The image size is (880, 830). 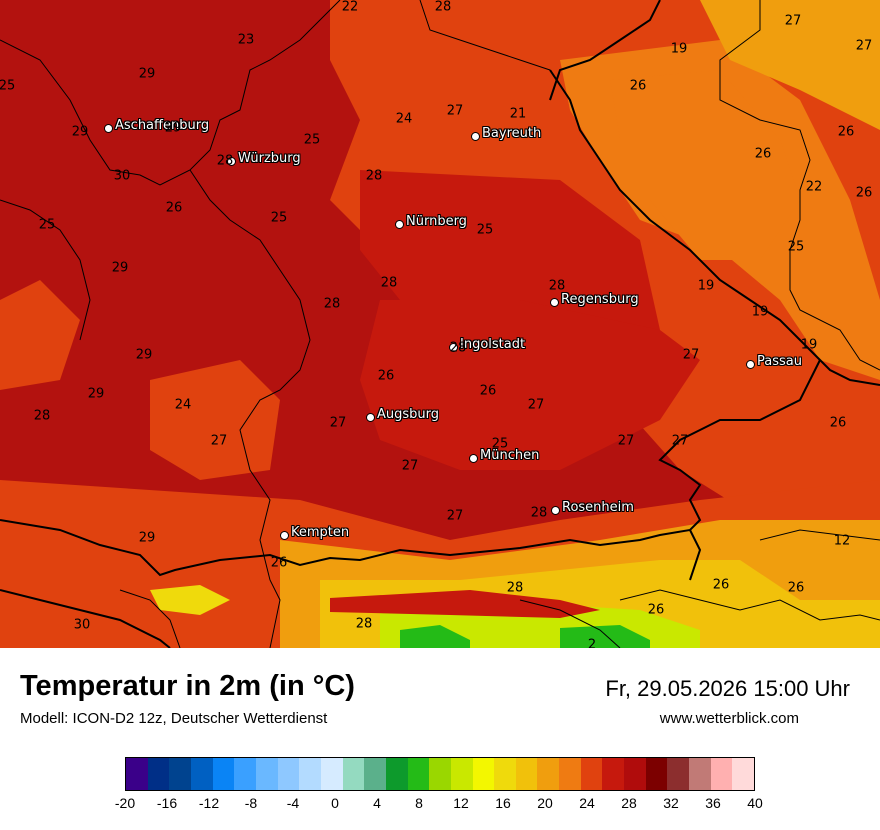 What do you see at coordinates (814, 187) in the screenshot?
I see `temperature-label: 22` at bounding box center [814, 187].